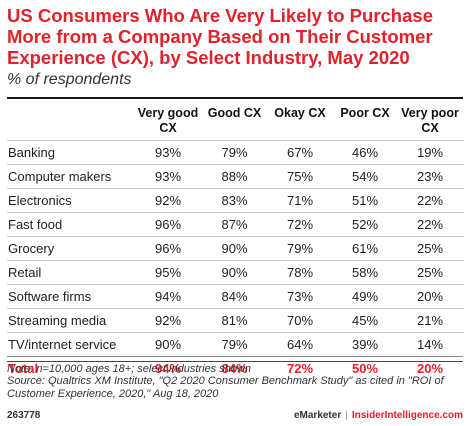  What do you see at coordinates (365, 320) in the screenshot?
I see `table-cell: 45%` at bounding box center [365, 320].